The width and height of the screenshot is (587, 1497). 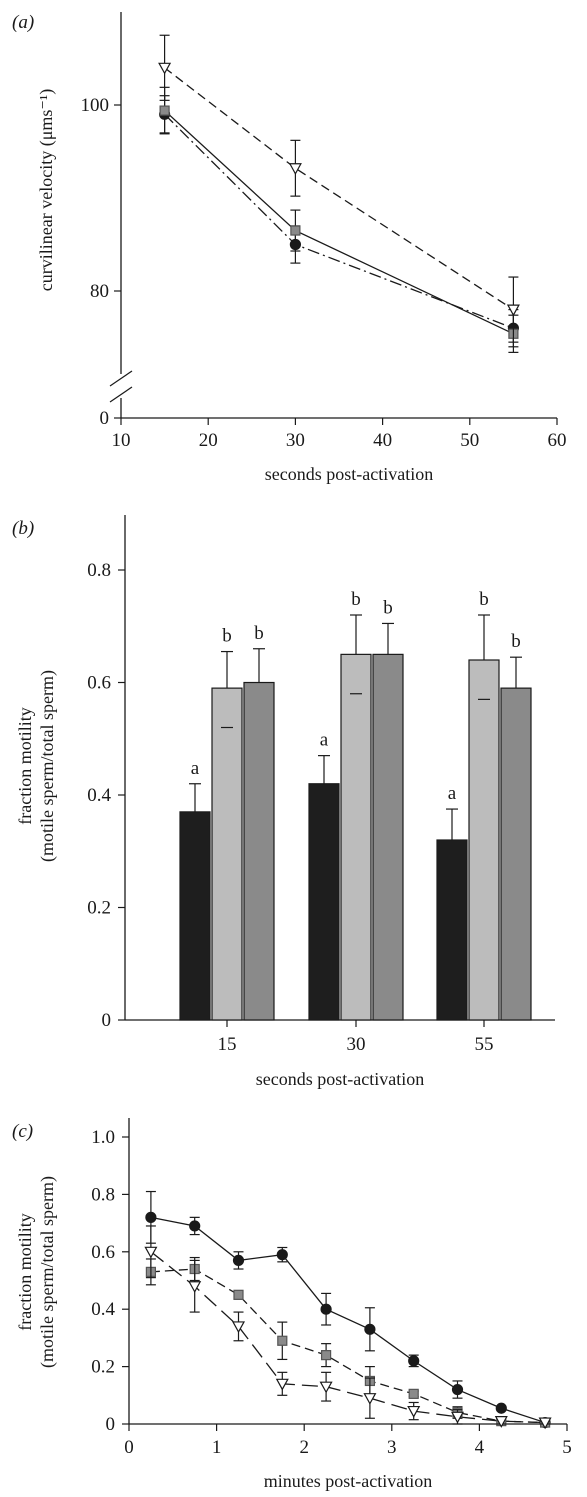 I want to click on y-tick-label: 100, so click(x=95, y=105).